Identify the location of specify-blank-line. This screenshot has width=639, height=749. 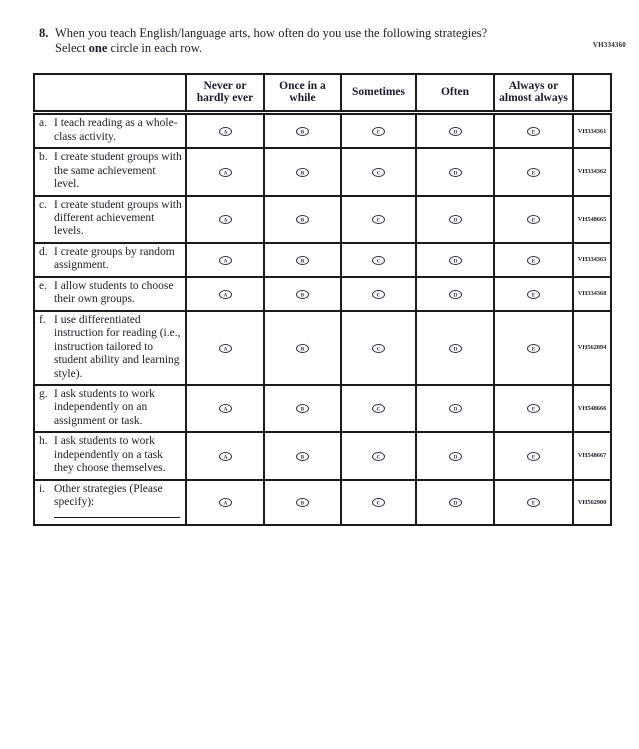
(117, 517).